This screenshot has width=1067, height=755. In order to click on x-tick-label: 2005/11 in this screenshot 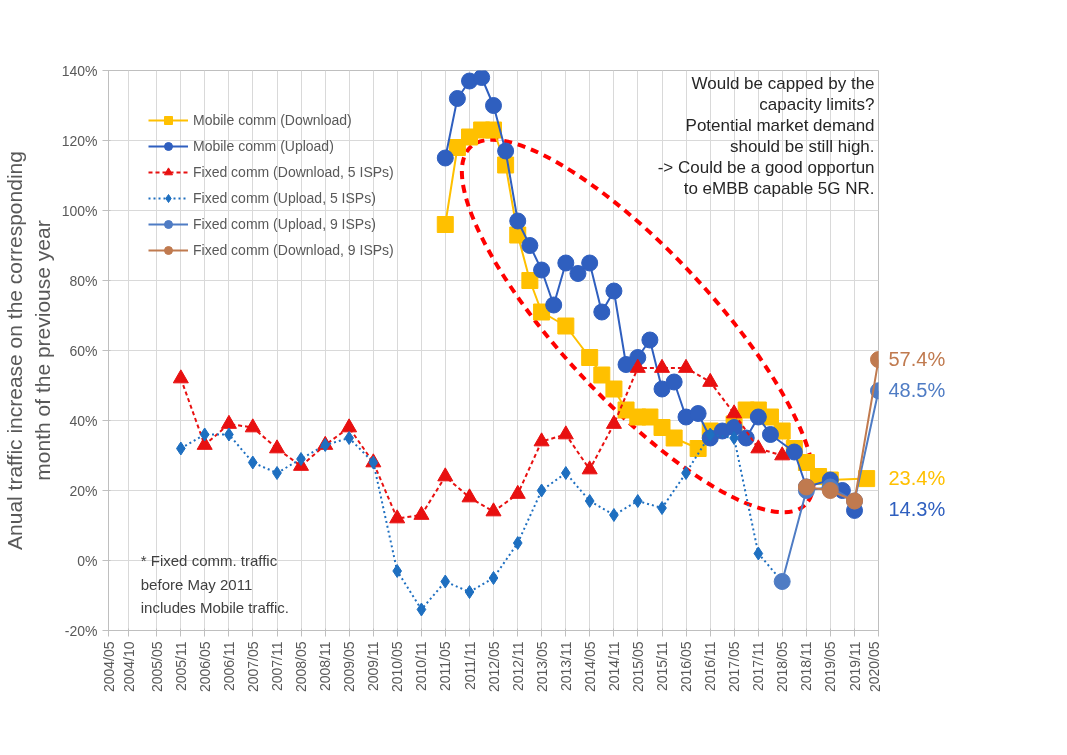, I will do `click(180, 666)`.